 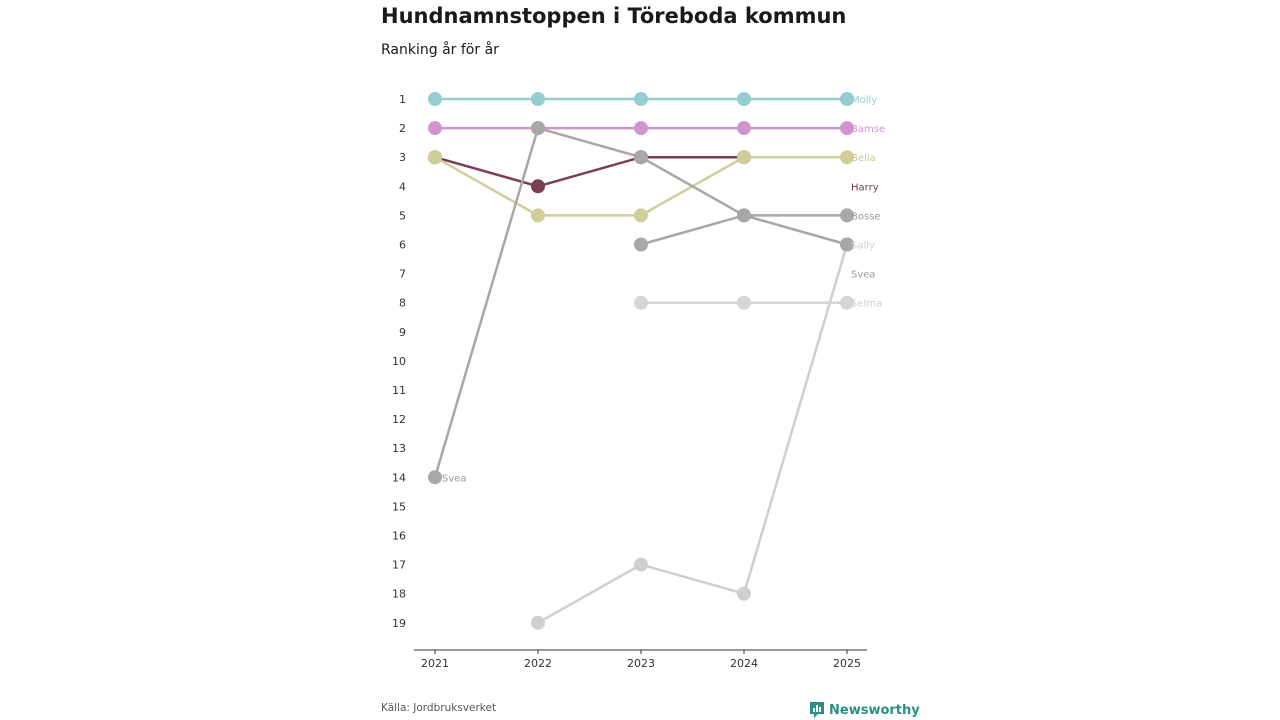 I want to click on point-bosse-2025, so click(x=847, y=215).